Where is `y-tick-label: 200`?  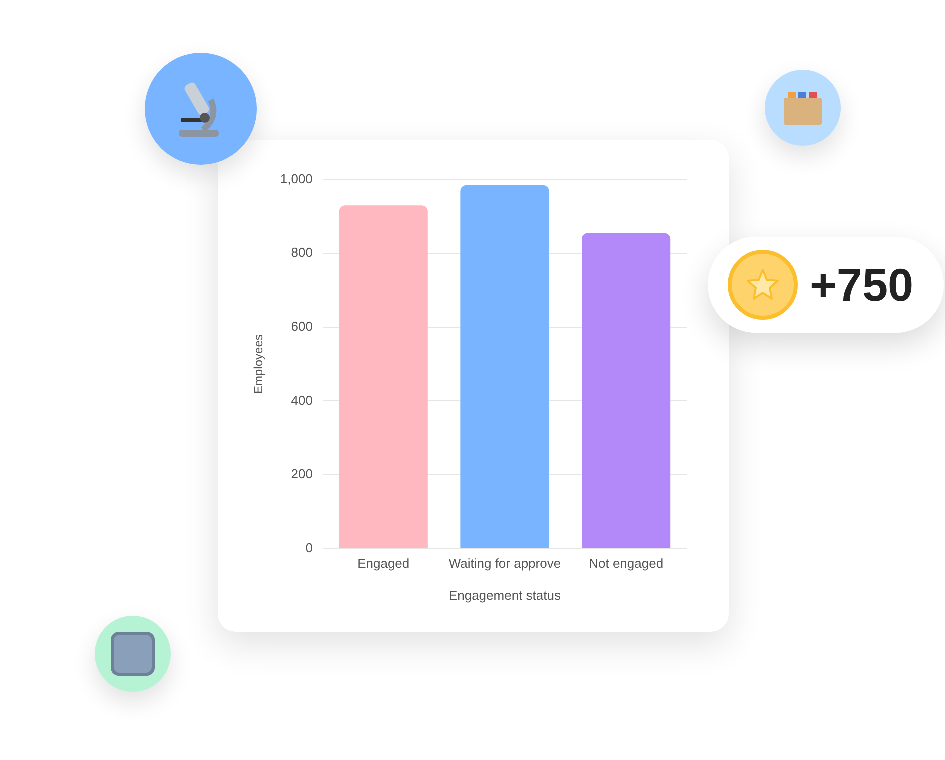
y-tick-label: 200 is located at coordinates (302, 474).